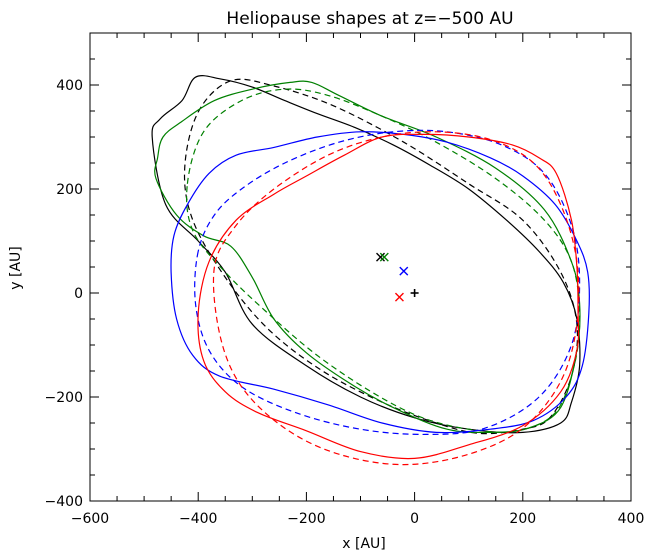 Image resolution: width=665 pixels, height=551 pixels. What do you see at coordinates (90, 519) in the screenshot?
I see `x-tick-label: −600` at bounding box center [90, 519].